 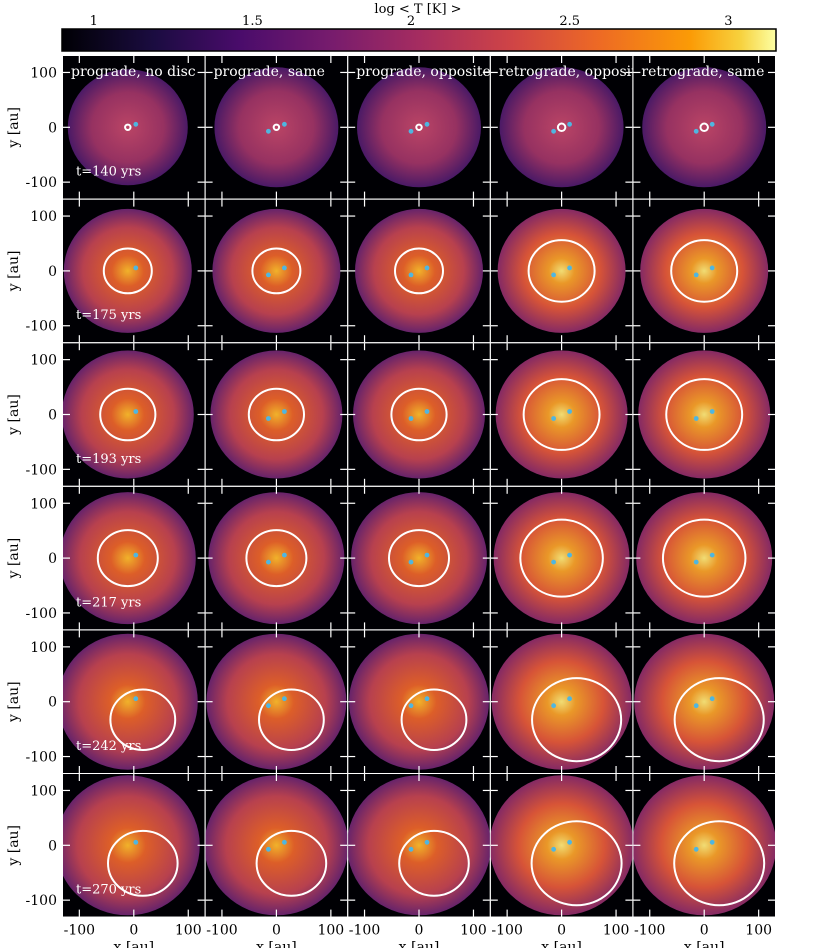 I want to click on panel: t=193 yrs, so click(x=134, y=414).